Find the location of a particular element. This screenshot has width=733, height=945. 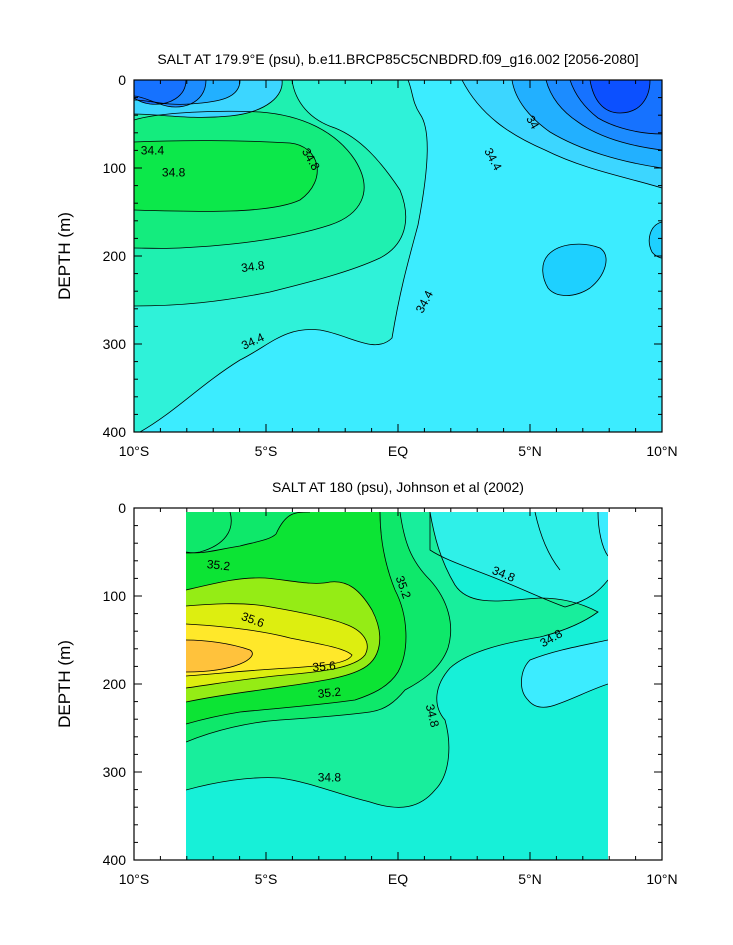

contour-label: 34 is located at coordinates (532, 122).